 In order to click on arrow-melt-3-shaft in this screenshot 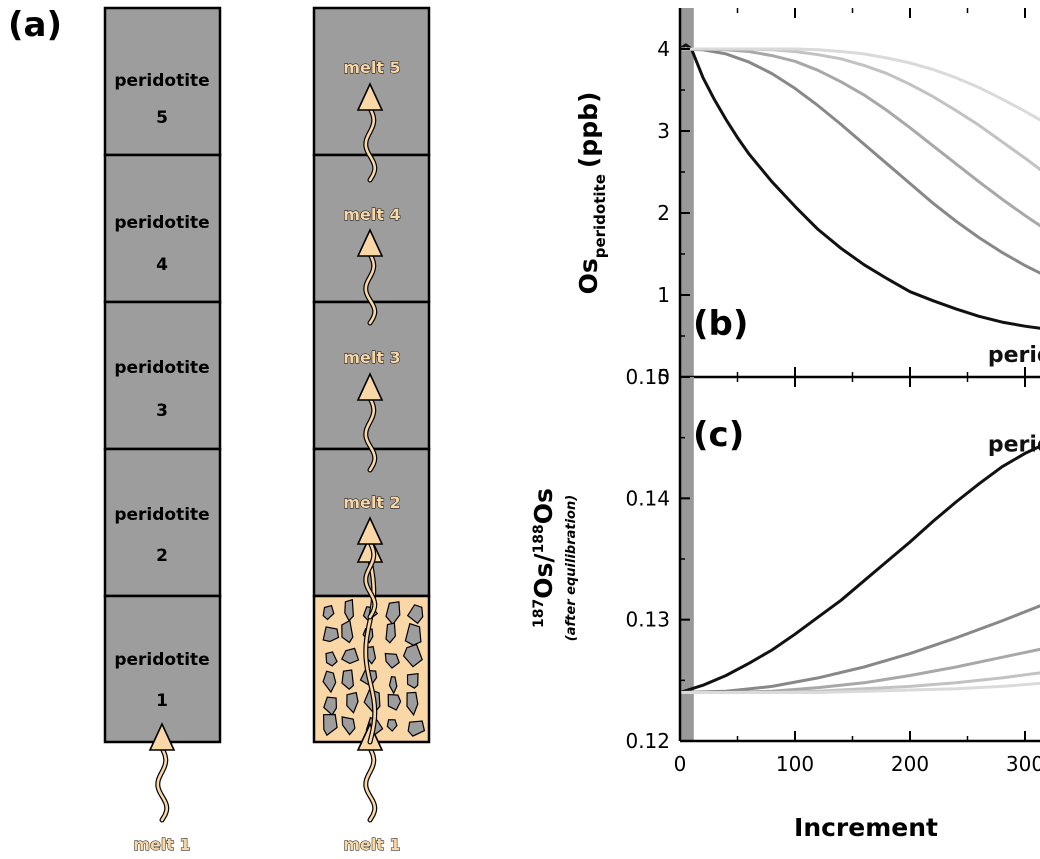, I will do `click(370, 434)`.